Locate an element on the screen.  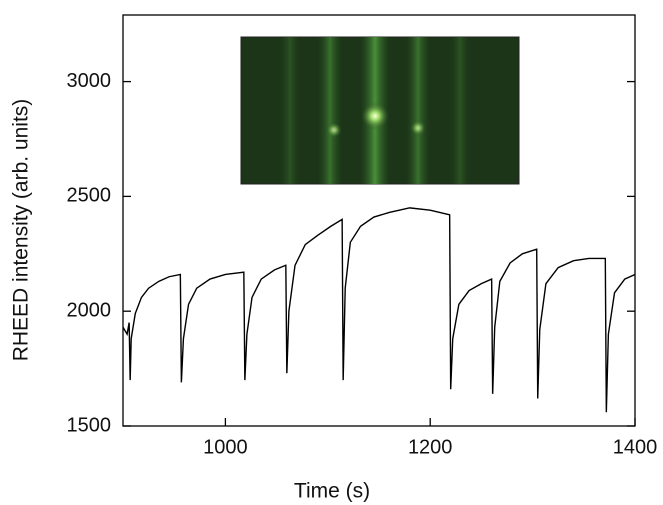
y-tick-label: 3000 is located at coordinates (89, 81).